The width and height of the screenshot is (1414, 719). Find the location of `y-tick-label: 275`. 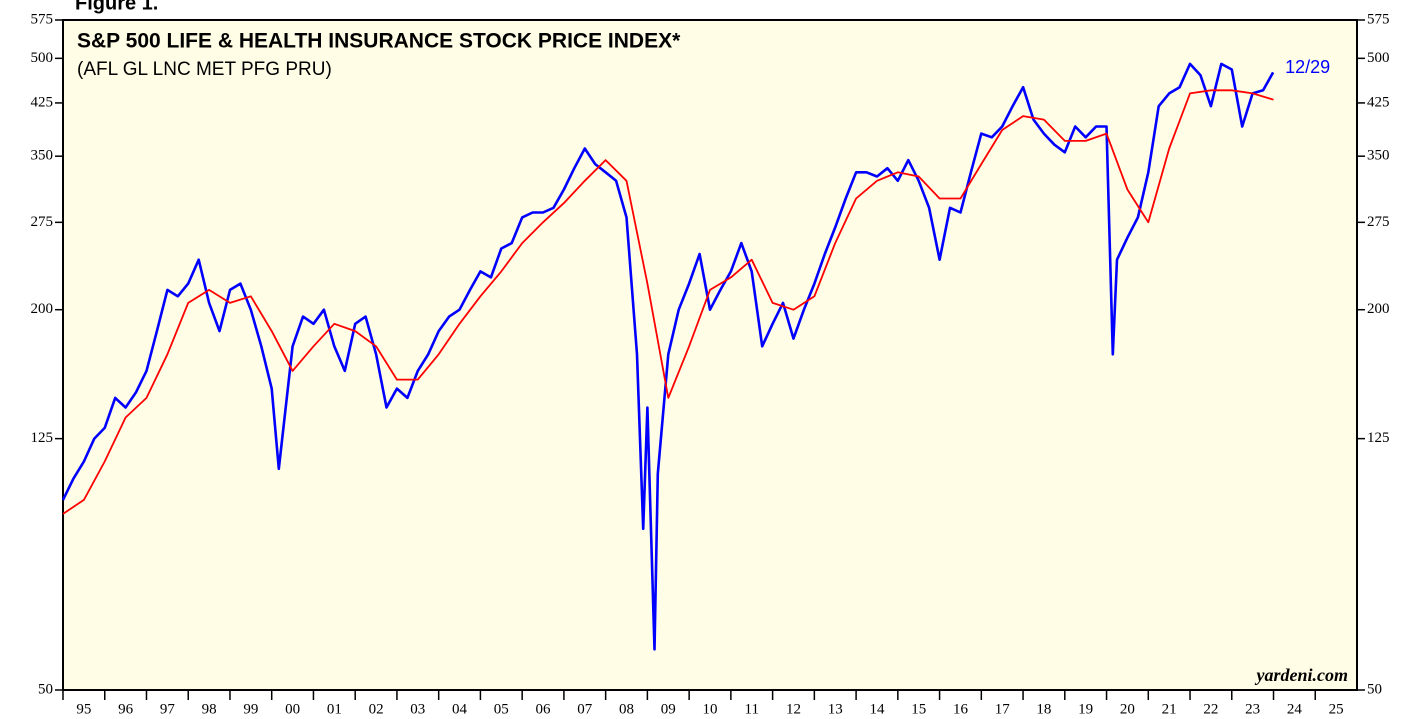

y-tick-label: 275 is located at coordinates (42, 222).